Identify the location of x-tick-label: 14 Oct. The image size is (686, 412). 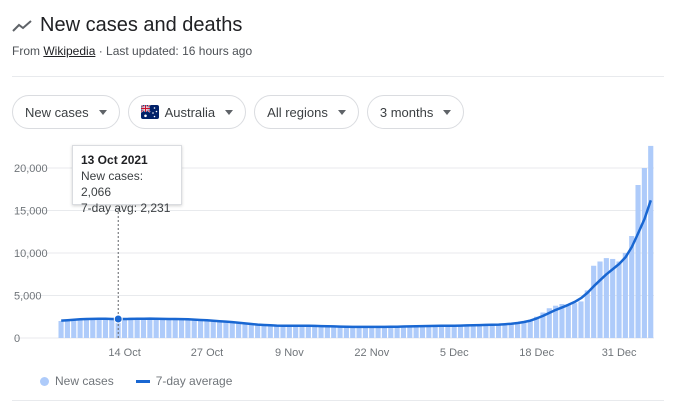
(124, 353).